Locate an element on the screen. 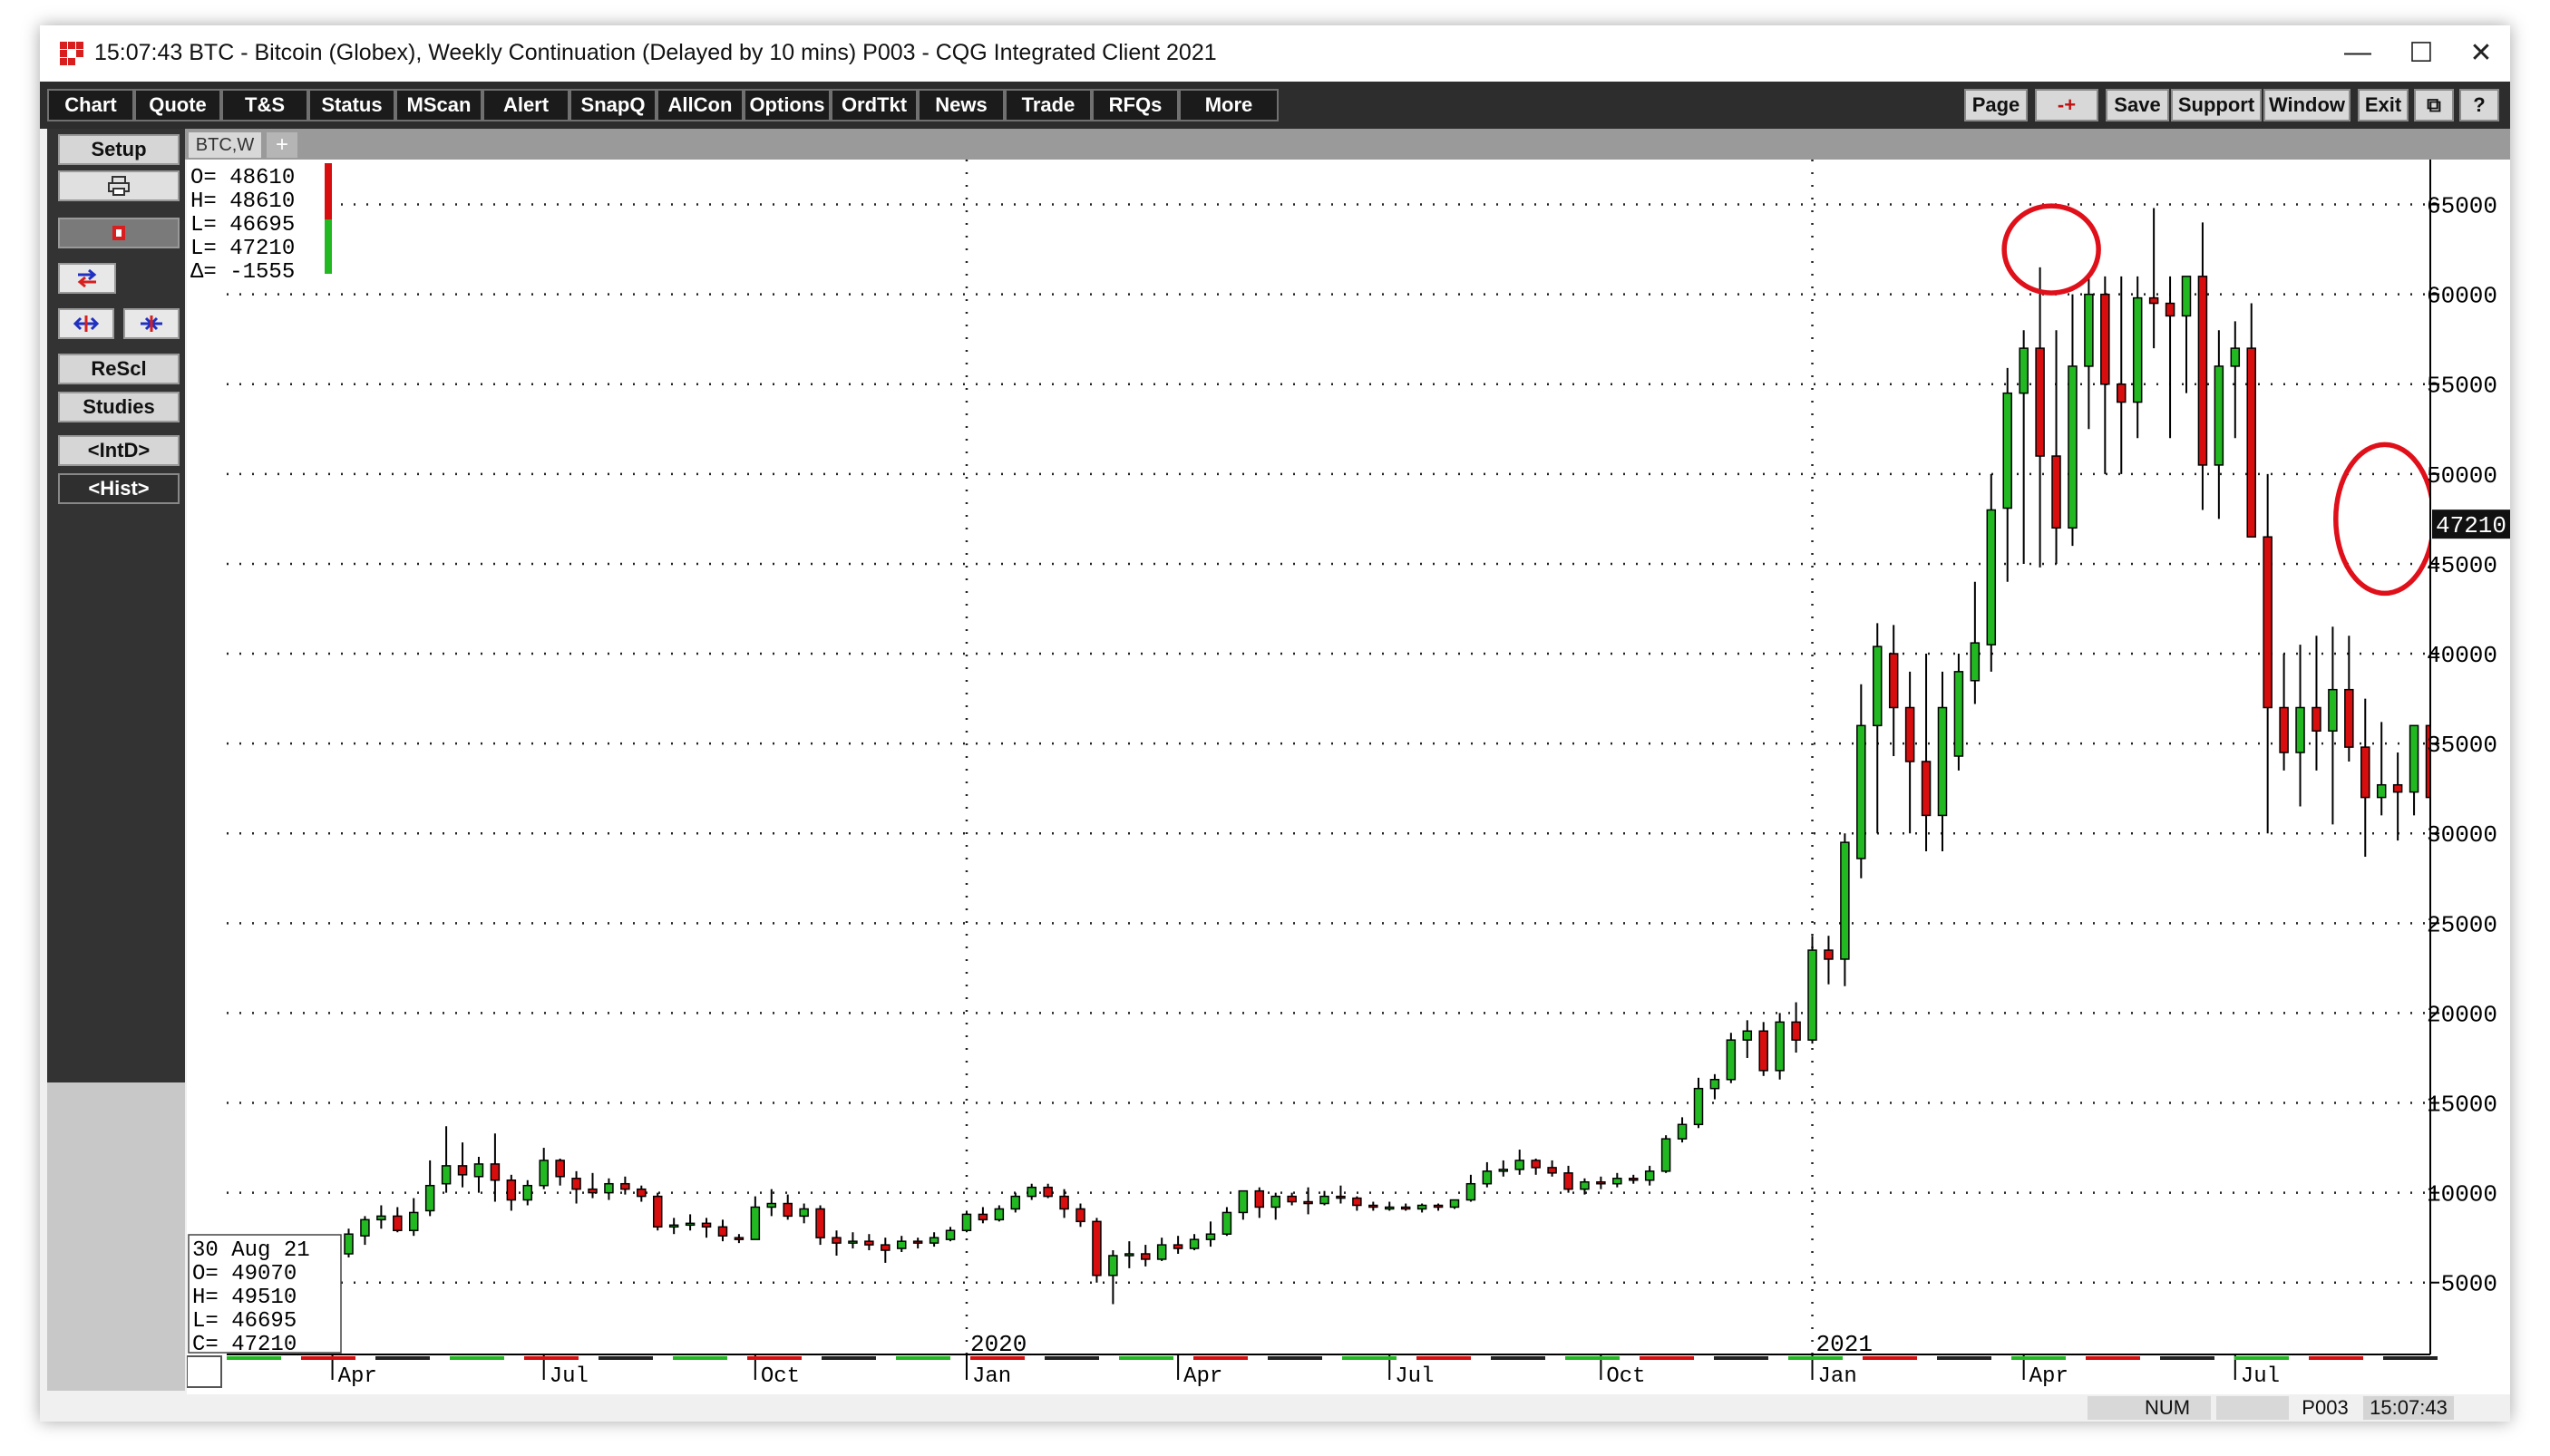 The image size is (2550, 1456). toolbar-news-button: News is located at coordinates (961, 105).